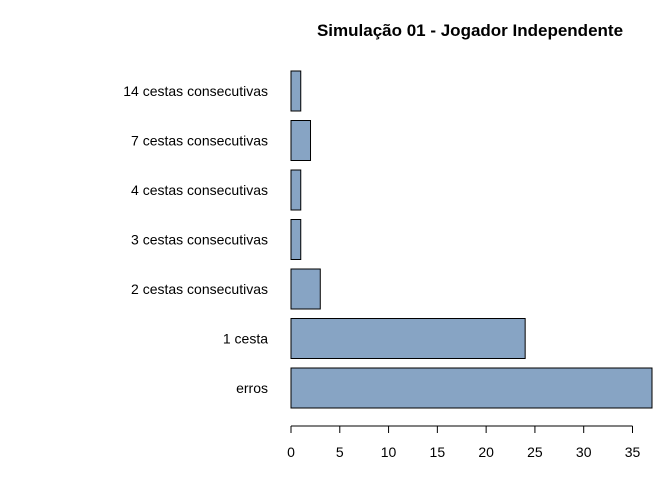 The image size is (672, 480). What do you see at coordinates (584, 452) in the screenshot?
I see `x-tick-label-6: 30` at bounding box center [584, 452].